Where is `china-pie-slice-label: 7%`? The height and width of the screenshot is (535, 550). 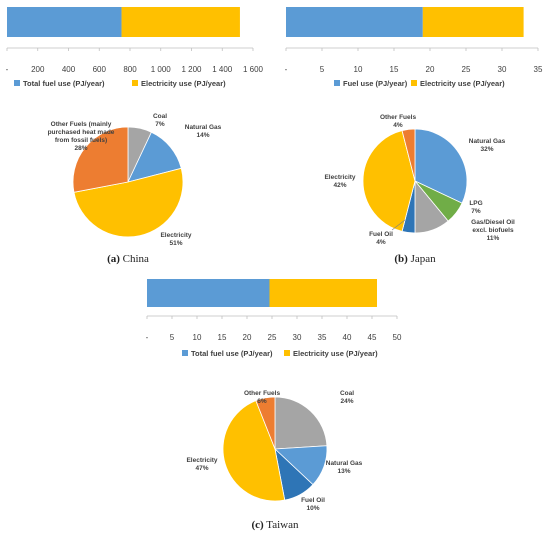
china-pie-slice-label: 7% is located at coordinates (160, 124).